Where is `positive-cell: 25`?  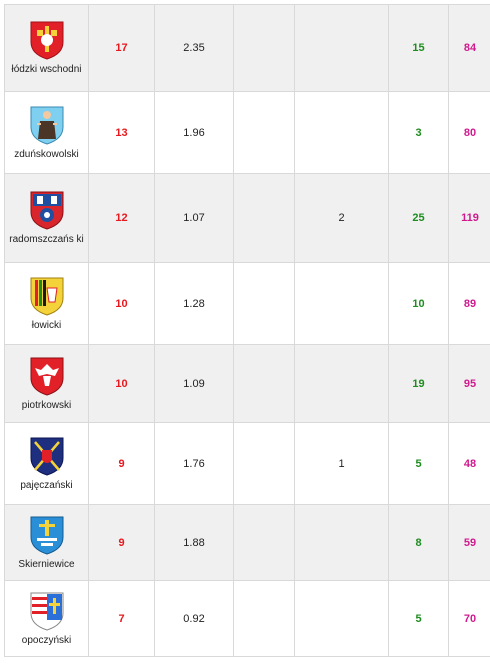
positive-cell: 25 is located at coordinates (418, 218).